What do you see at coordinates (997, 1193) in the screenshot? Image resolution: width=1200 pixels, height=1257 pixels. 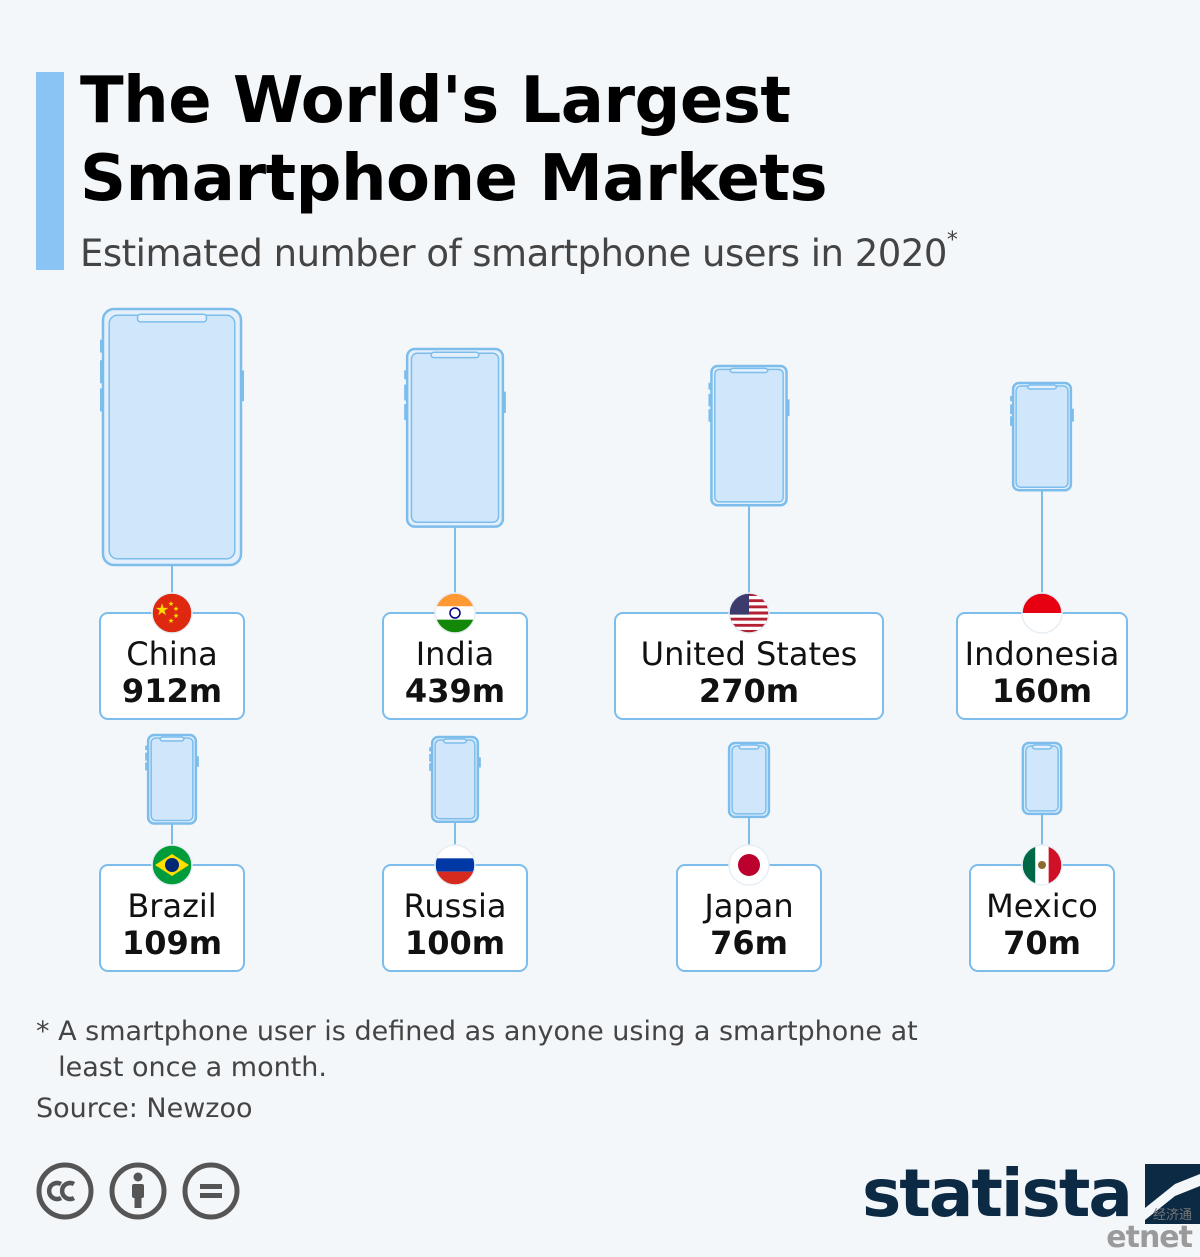 I see `brand-name: statista` at bounding box center [997, 1193].